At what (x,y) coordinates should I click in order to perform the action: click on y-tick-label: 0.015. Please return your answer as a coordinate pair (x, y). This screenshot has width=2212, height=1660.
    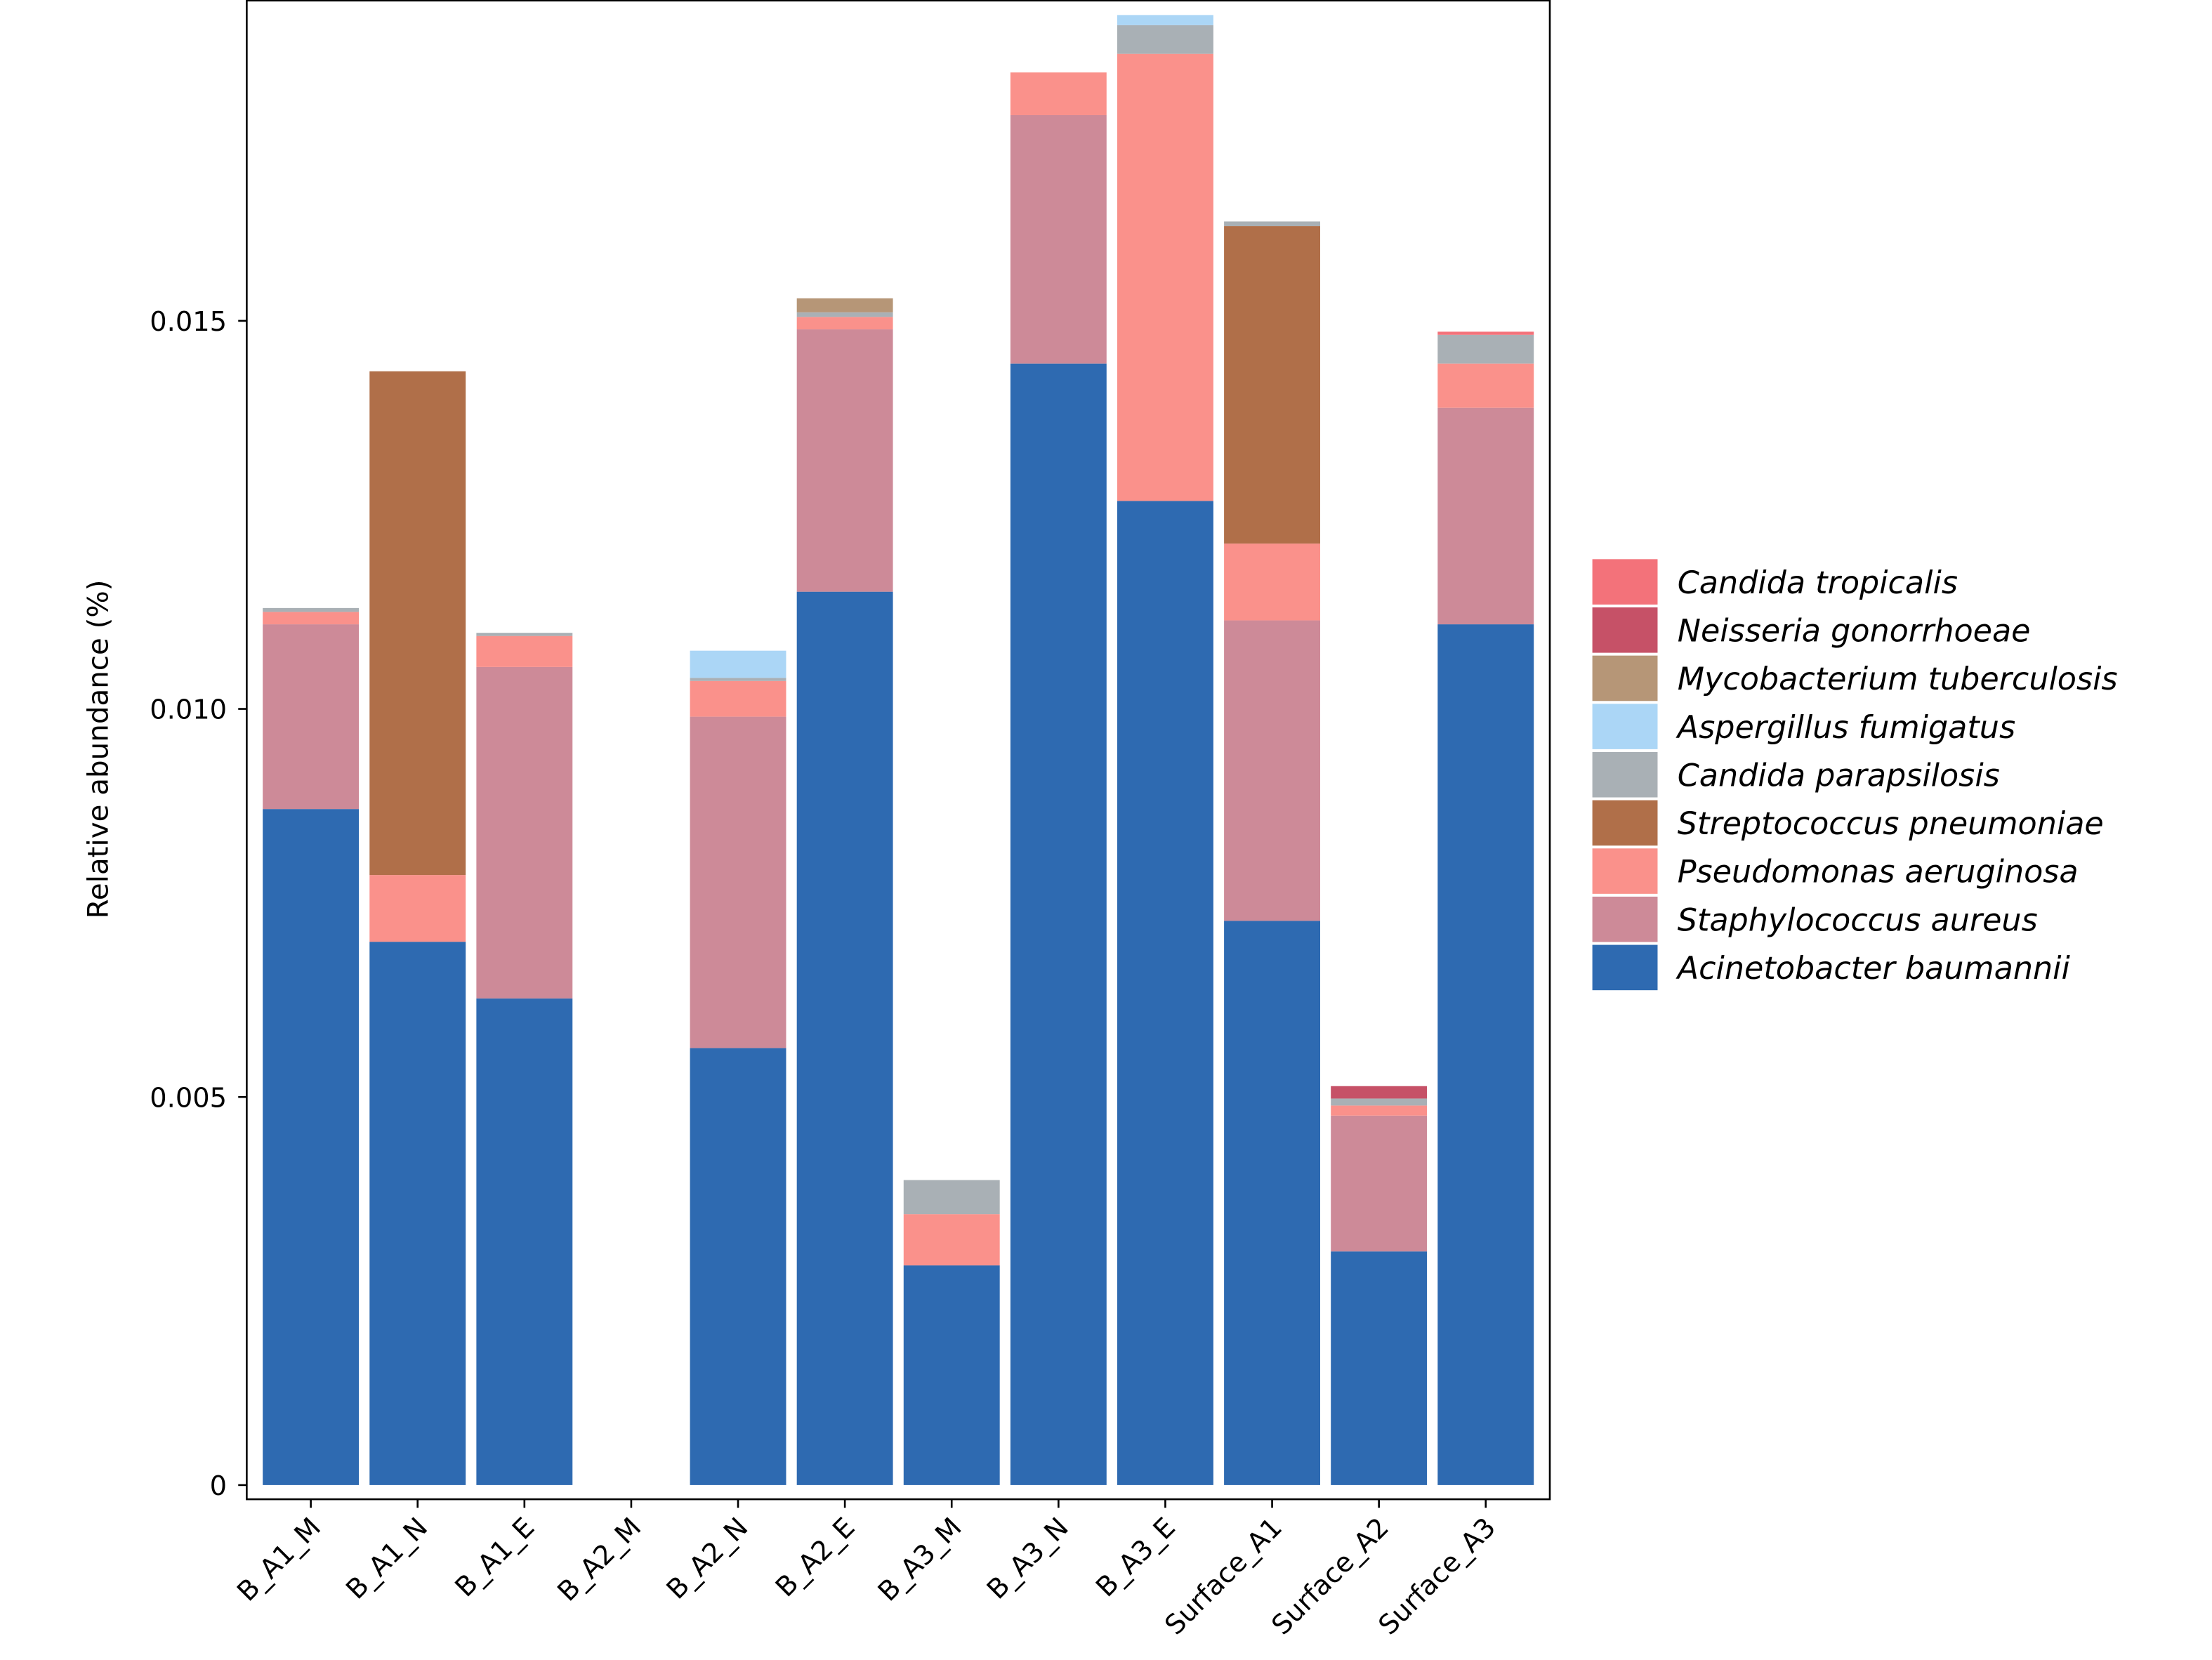
    Looking at the image, I should click on (188, 322).